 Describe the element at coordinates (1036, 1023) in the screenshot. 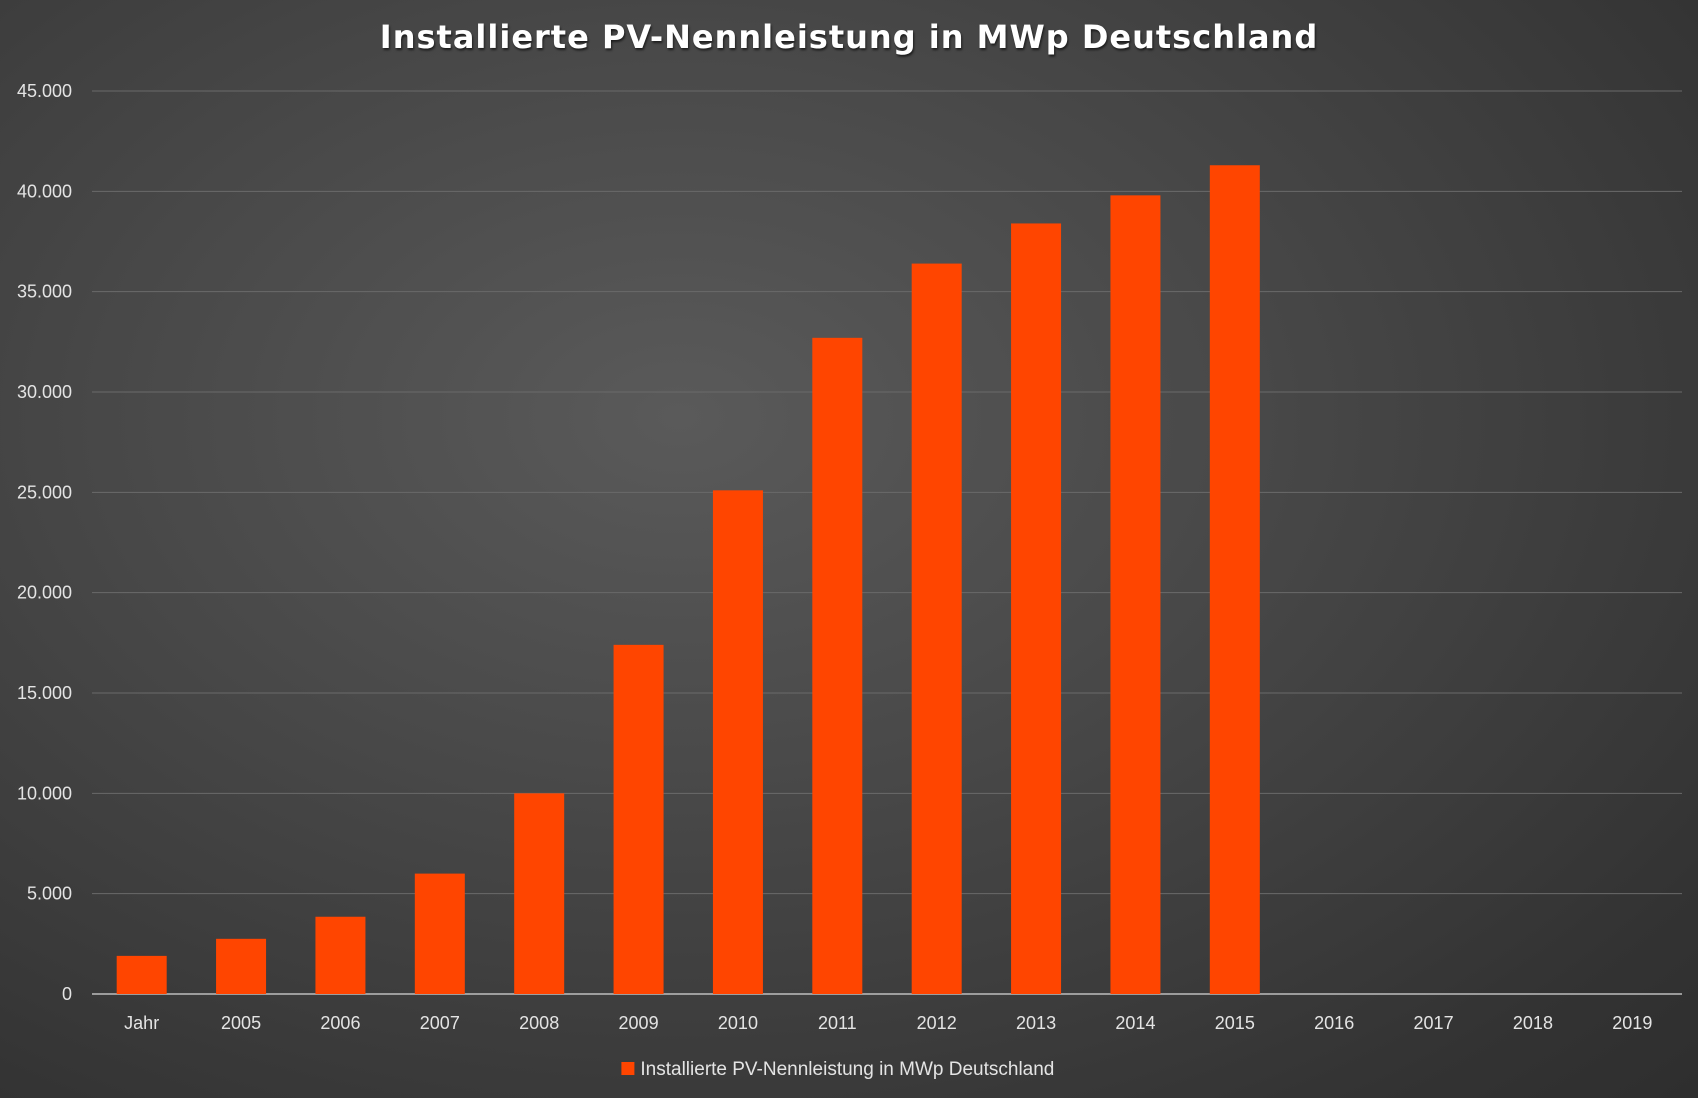

I see `x-tick-label: 2013` at that location.